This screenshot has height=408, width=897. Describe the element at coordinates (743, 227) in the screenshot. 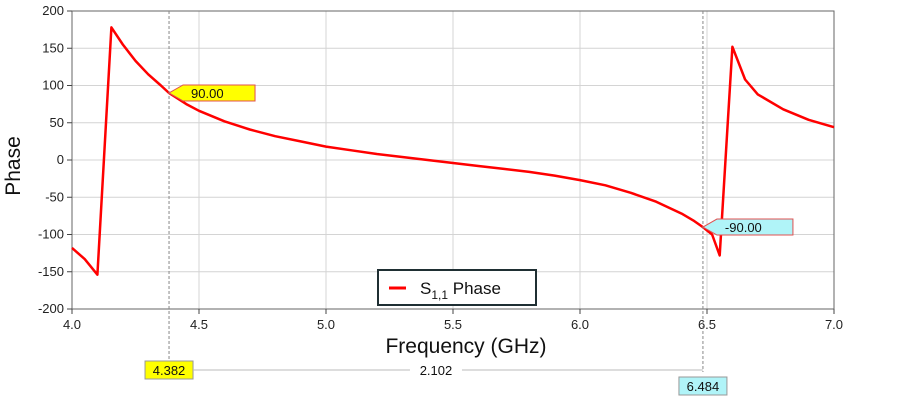

I see `marker-value-label: -90.00` at that location.